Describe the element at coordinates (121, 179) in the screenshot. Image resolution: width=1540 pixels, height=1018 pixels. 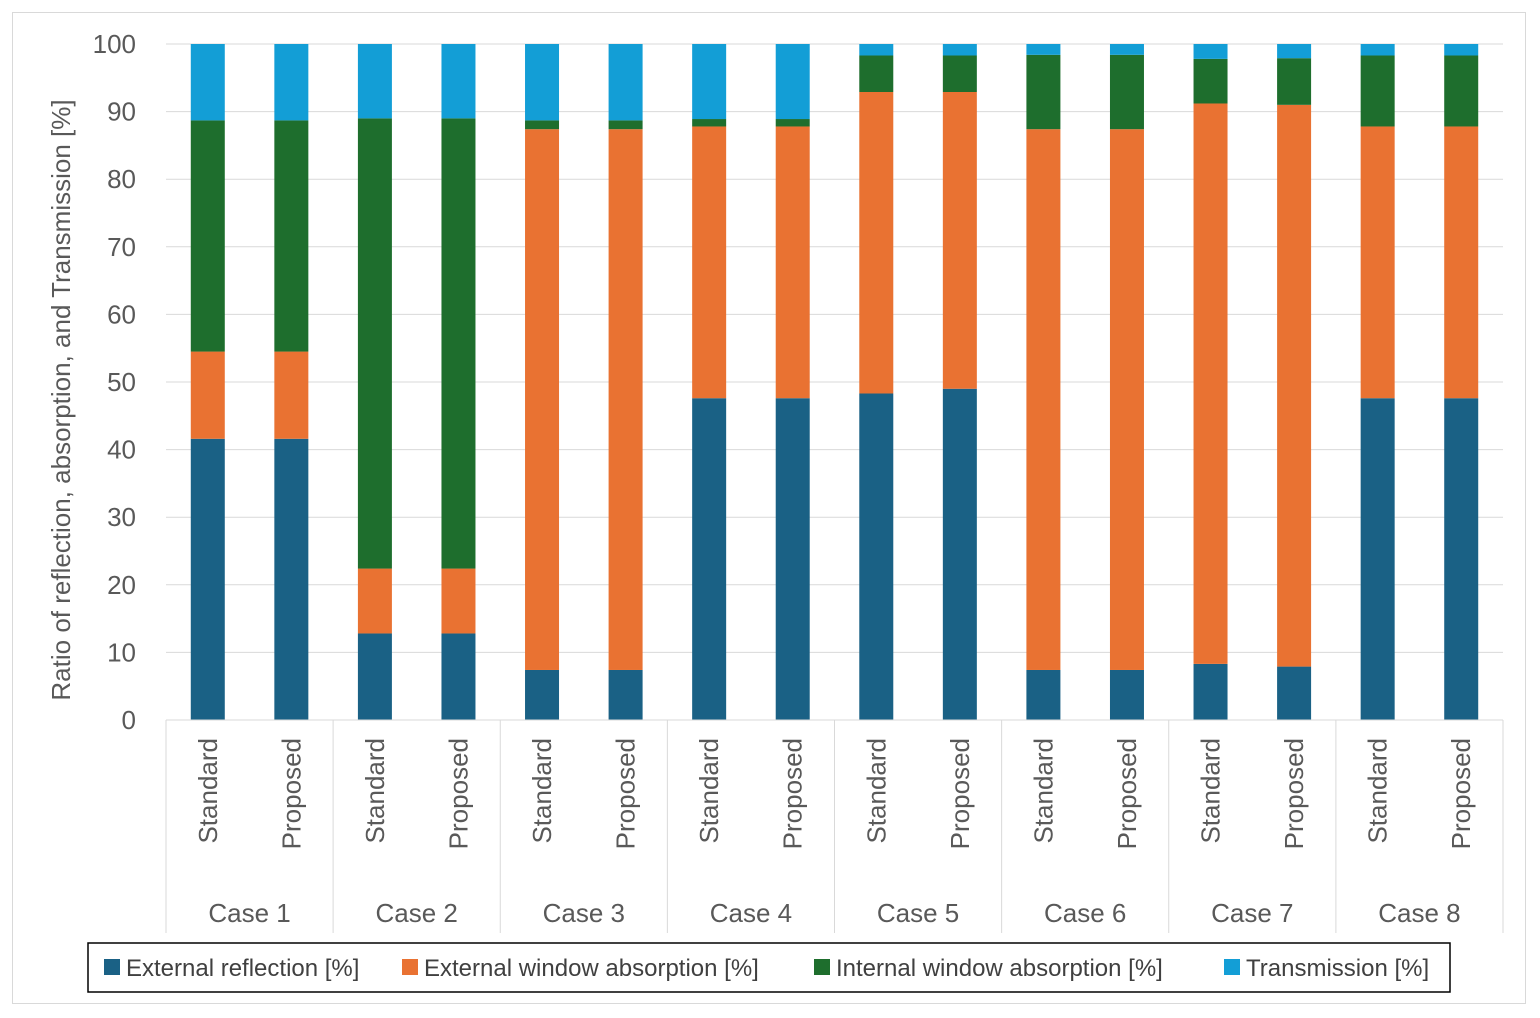
I see `y-tick-label: 80` at that location.